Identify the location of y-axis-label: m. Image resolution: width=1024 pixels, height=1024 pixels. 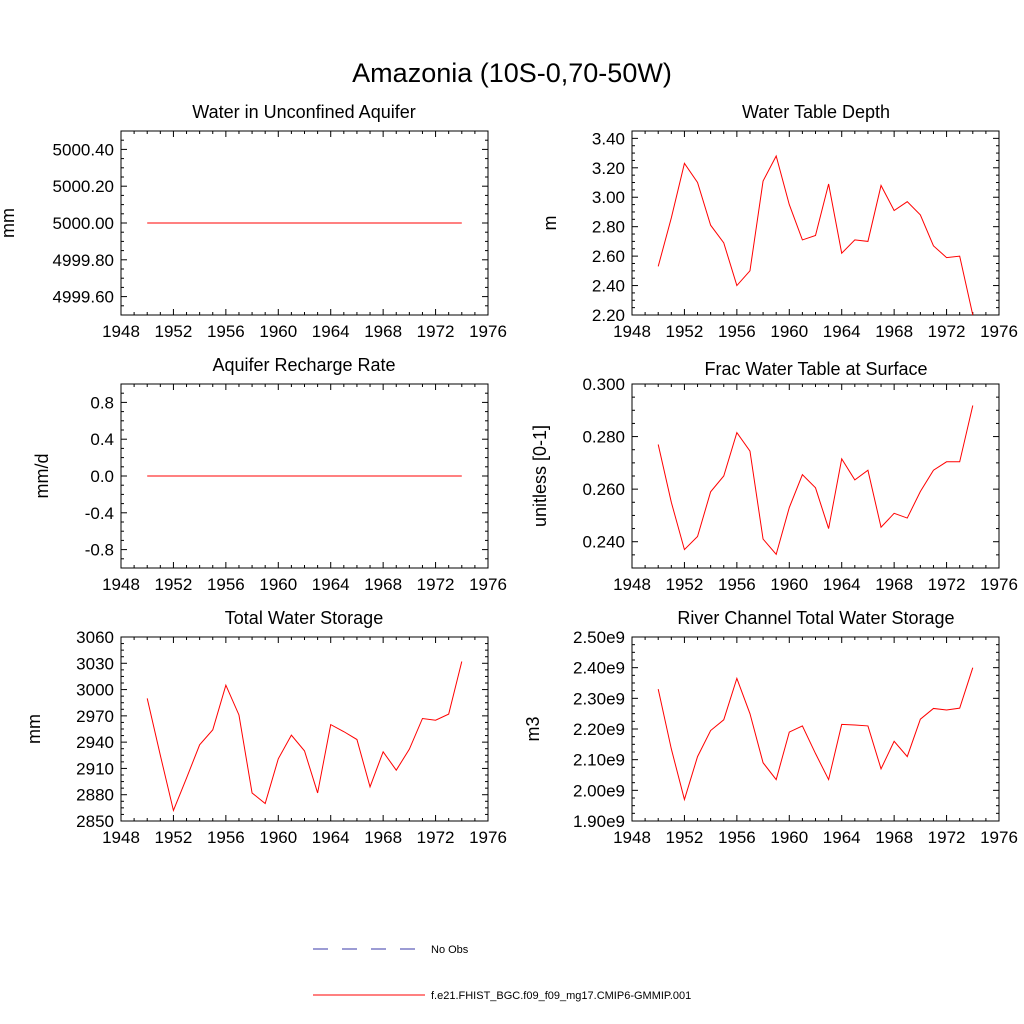
(550, 223).